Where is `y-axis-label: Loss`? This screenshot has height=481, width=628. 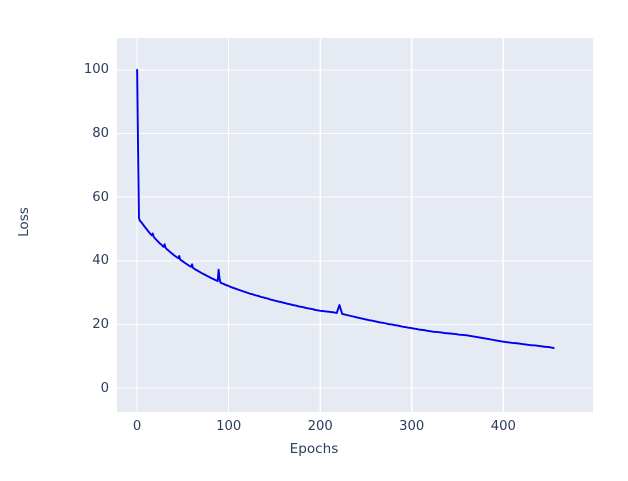
y-axis-label: Loss is located at coordinates (24, 222).